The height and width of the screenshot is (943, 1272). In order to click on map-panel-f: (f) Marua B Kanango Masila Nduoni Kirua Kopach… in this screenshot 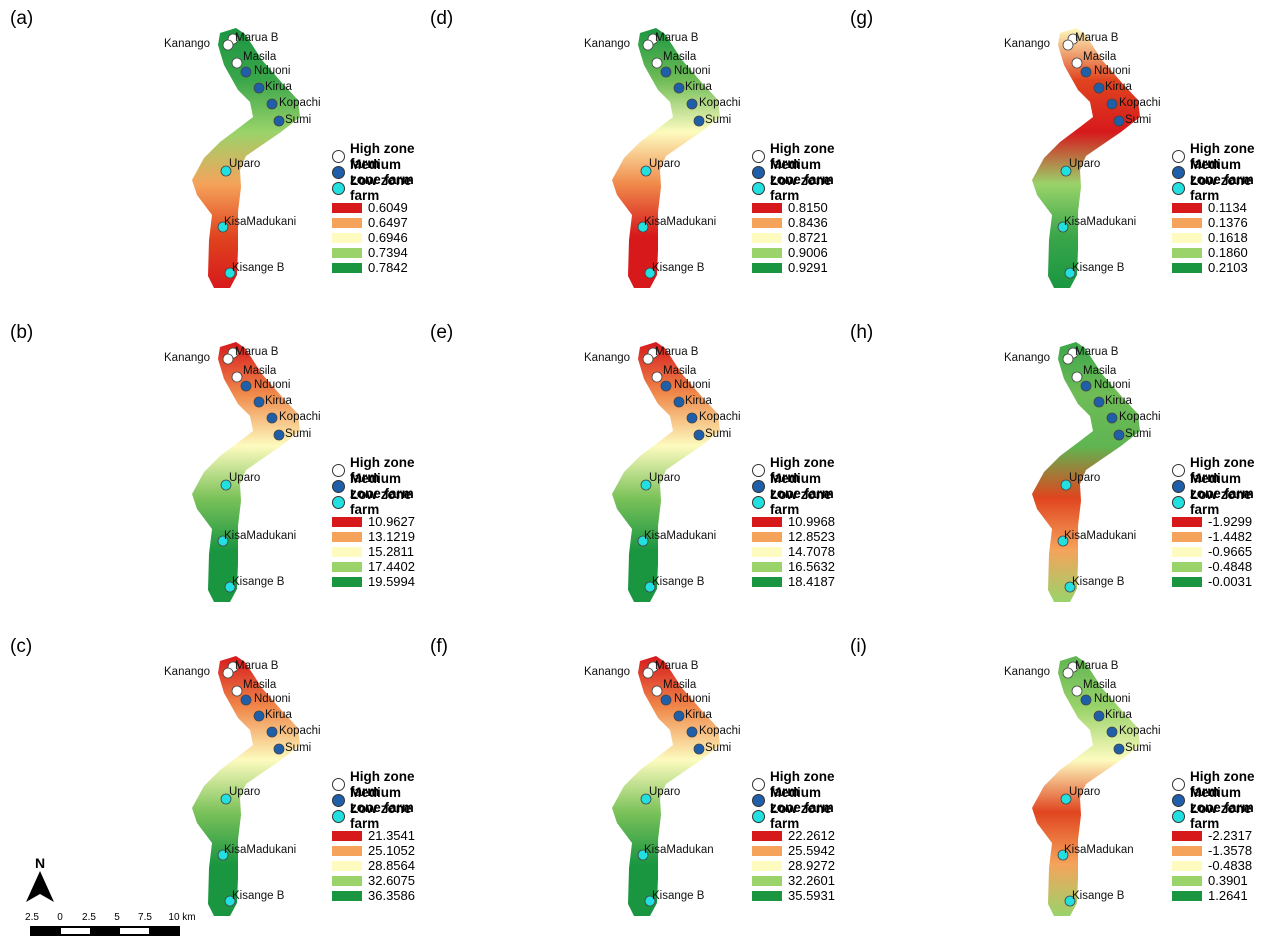, I will do `click(632, 785)`.